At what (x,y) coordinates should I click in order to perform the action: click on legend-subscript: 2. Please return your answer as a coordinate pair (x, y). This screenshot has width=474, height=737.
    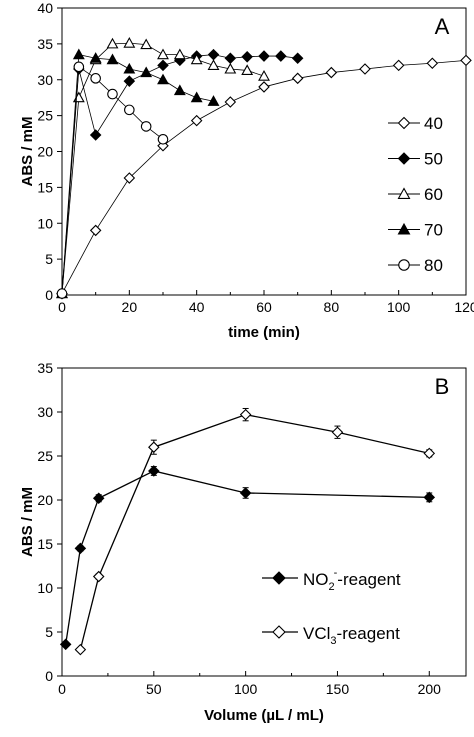
    Looking at the image, I should click on (332, 587).